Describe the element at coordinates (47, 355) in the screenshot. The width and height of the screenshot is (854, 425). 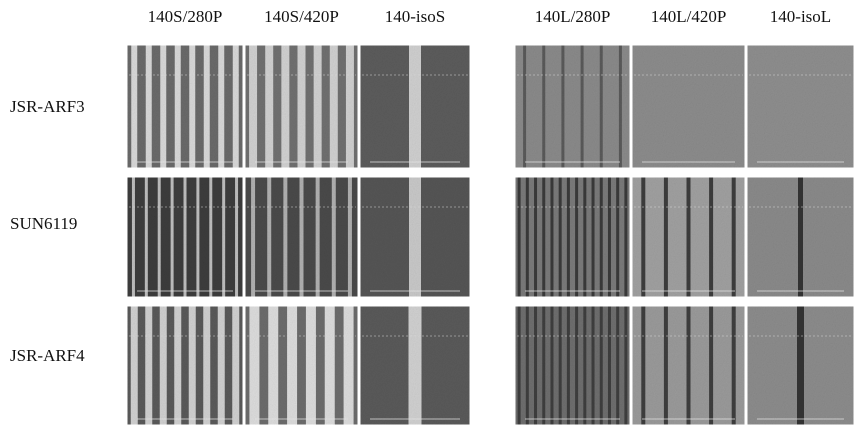
I see `row-label: JSR-ARF4` at that location.